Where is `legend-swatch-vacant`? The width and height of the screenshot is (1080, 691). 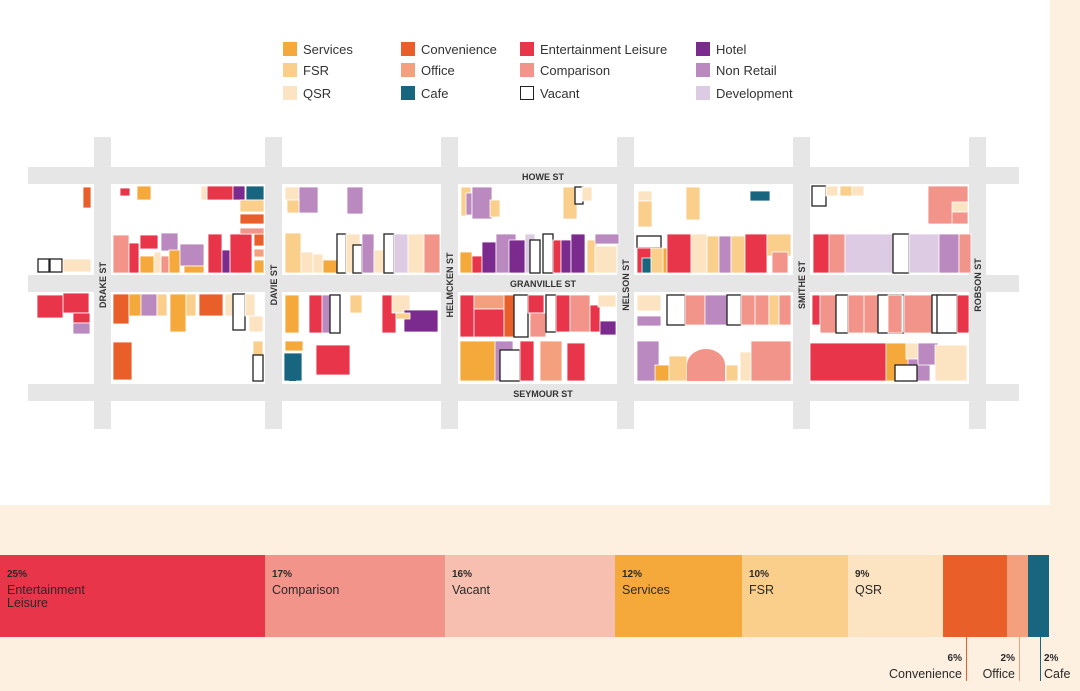 legend-swatch-vacant is located at coordinates (527, 93).